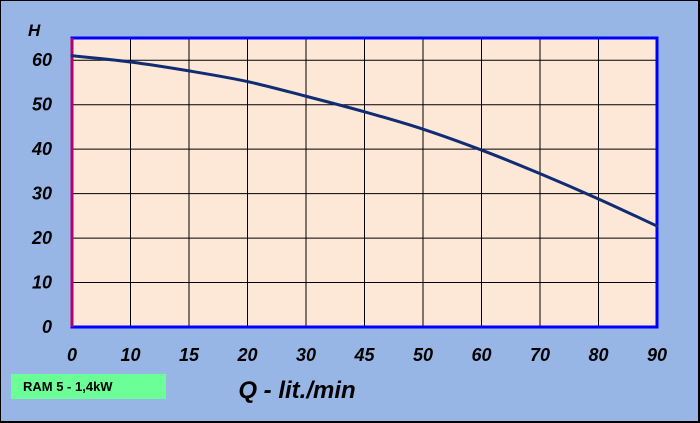  Describe the element at coordinates (68, 386) in the screenshot. I see `model-label-text: RAM 5 - 1,4kW` at that location.